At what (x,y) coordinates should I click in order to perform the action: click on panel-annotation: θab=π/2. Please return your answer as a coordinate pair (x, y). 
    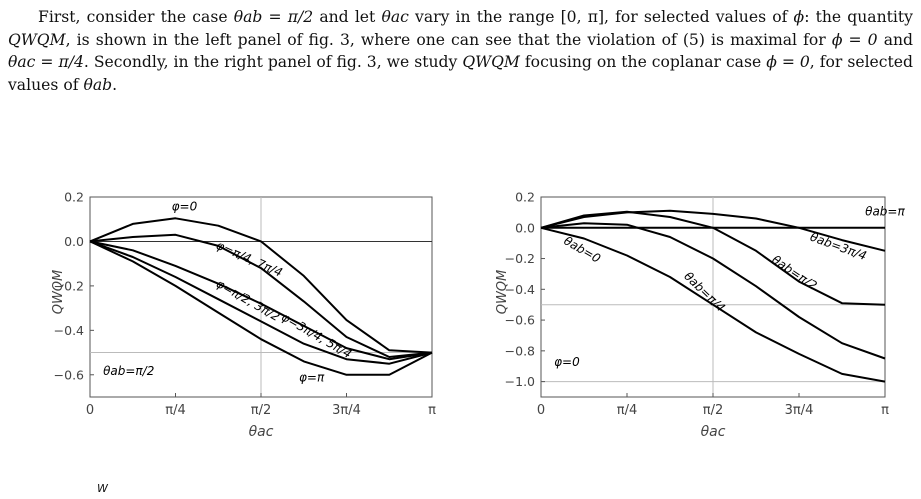
    Looking at the image, I should click on (128, 371).